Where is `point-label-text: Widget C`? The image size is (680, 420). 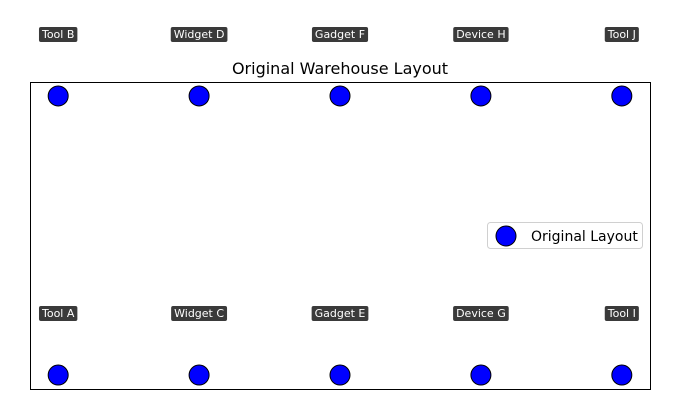 point-label-text: Widget C is located at coordinates (199, 313).